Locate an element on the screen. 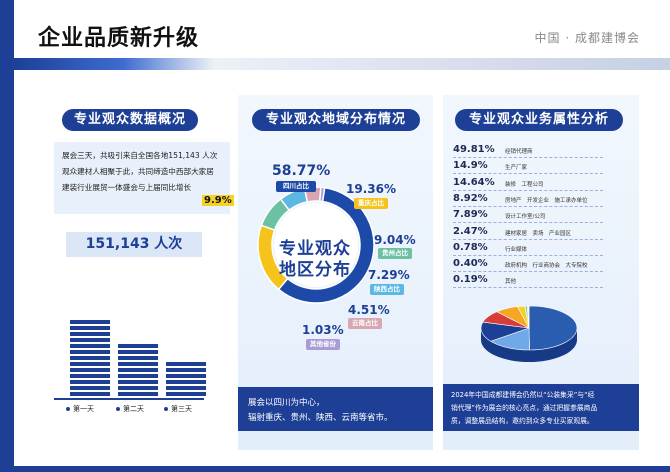 The image size is (670, 472). business-label: 经销代理商 is located at coordinates (519, 152).